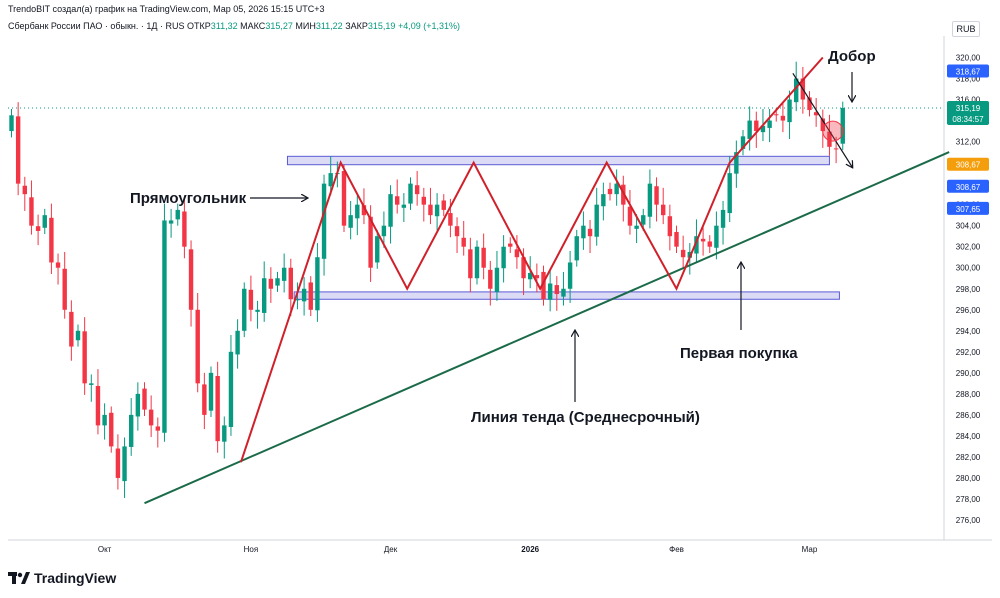 This screenshot has width=1000, height=598. I want to click on price-tick-label: 318,00, so click(968, 79).